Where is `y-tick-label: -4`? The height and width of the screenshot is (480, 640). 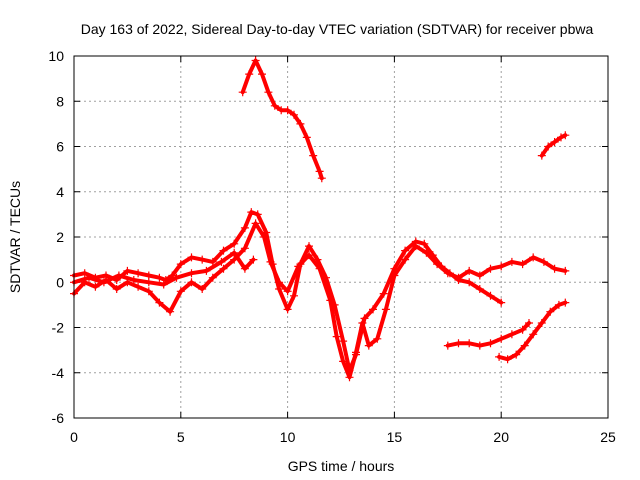 y-tick-label: -4 is located at coordinates (58, 373).